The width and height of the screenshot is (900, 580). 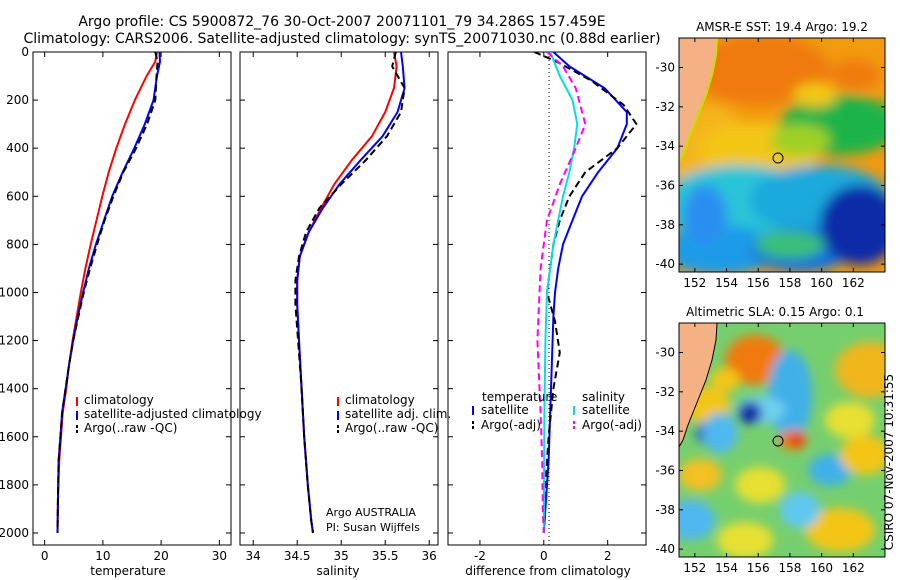 What do you see at coordinates (889, 462) in the screenshot?
I see `credit-timestamp: CSIRO 07-Nov-2007 10:31:55` at bounding box center [889, 462].